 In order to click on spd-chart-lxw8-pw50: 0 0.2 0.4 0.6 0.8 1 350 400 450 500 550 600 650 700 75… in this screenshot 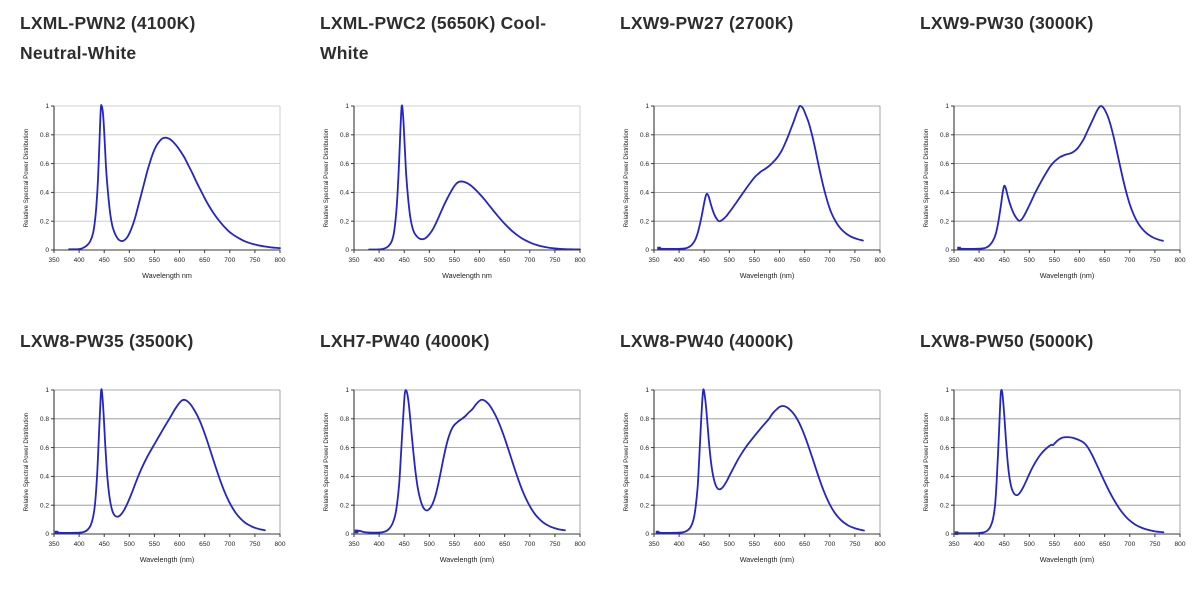, I will do `click(1054, 475)`.